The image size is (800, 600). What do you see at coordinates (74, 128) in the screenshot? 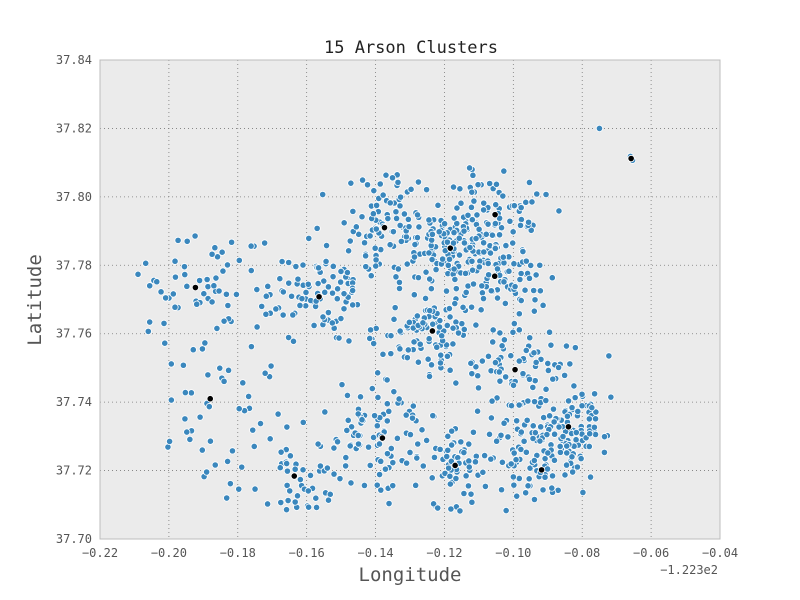
I see `y-tick-label: 37.82` at bounding box center [74, 128].